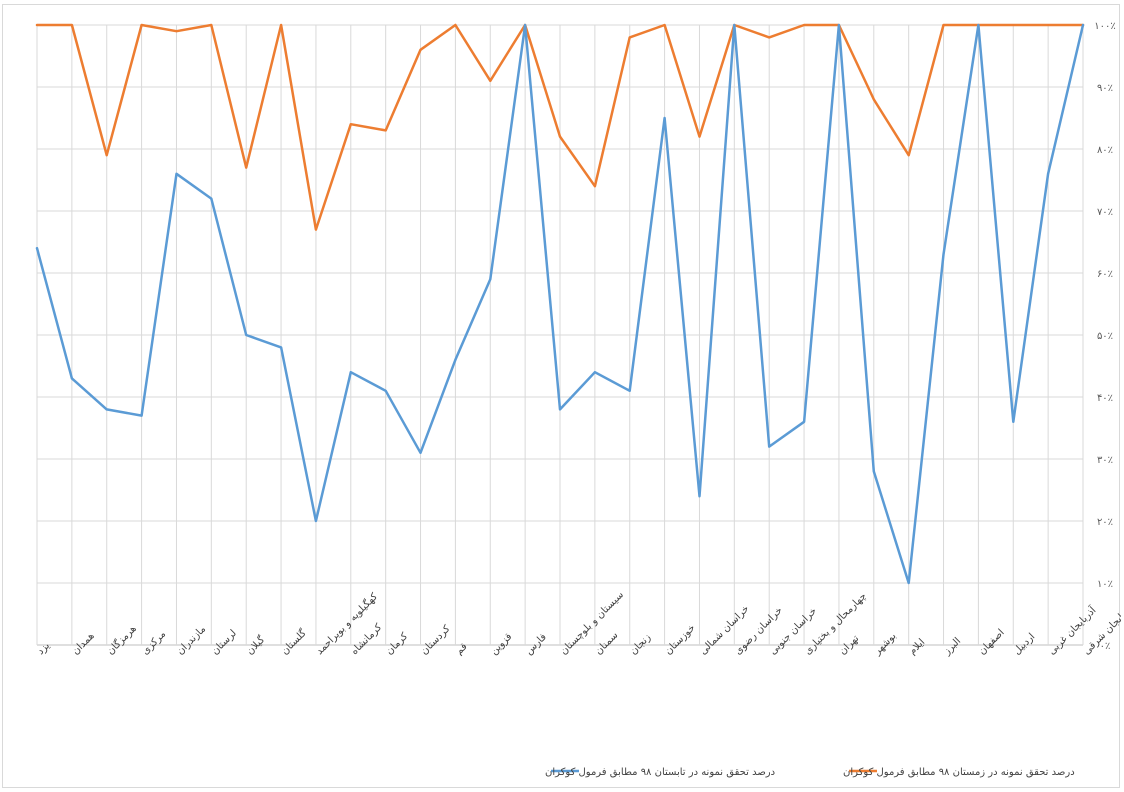 The width and height of the screenshot is (1124, 792). Describe the element at coordinates (397, 644) in the screenshot. I see `x-tick-label: کرمان` at that location.